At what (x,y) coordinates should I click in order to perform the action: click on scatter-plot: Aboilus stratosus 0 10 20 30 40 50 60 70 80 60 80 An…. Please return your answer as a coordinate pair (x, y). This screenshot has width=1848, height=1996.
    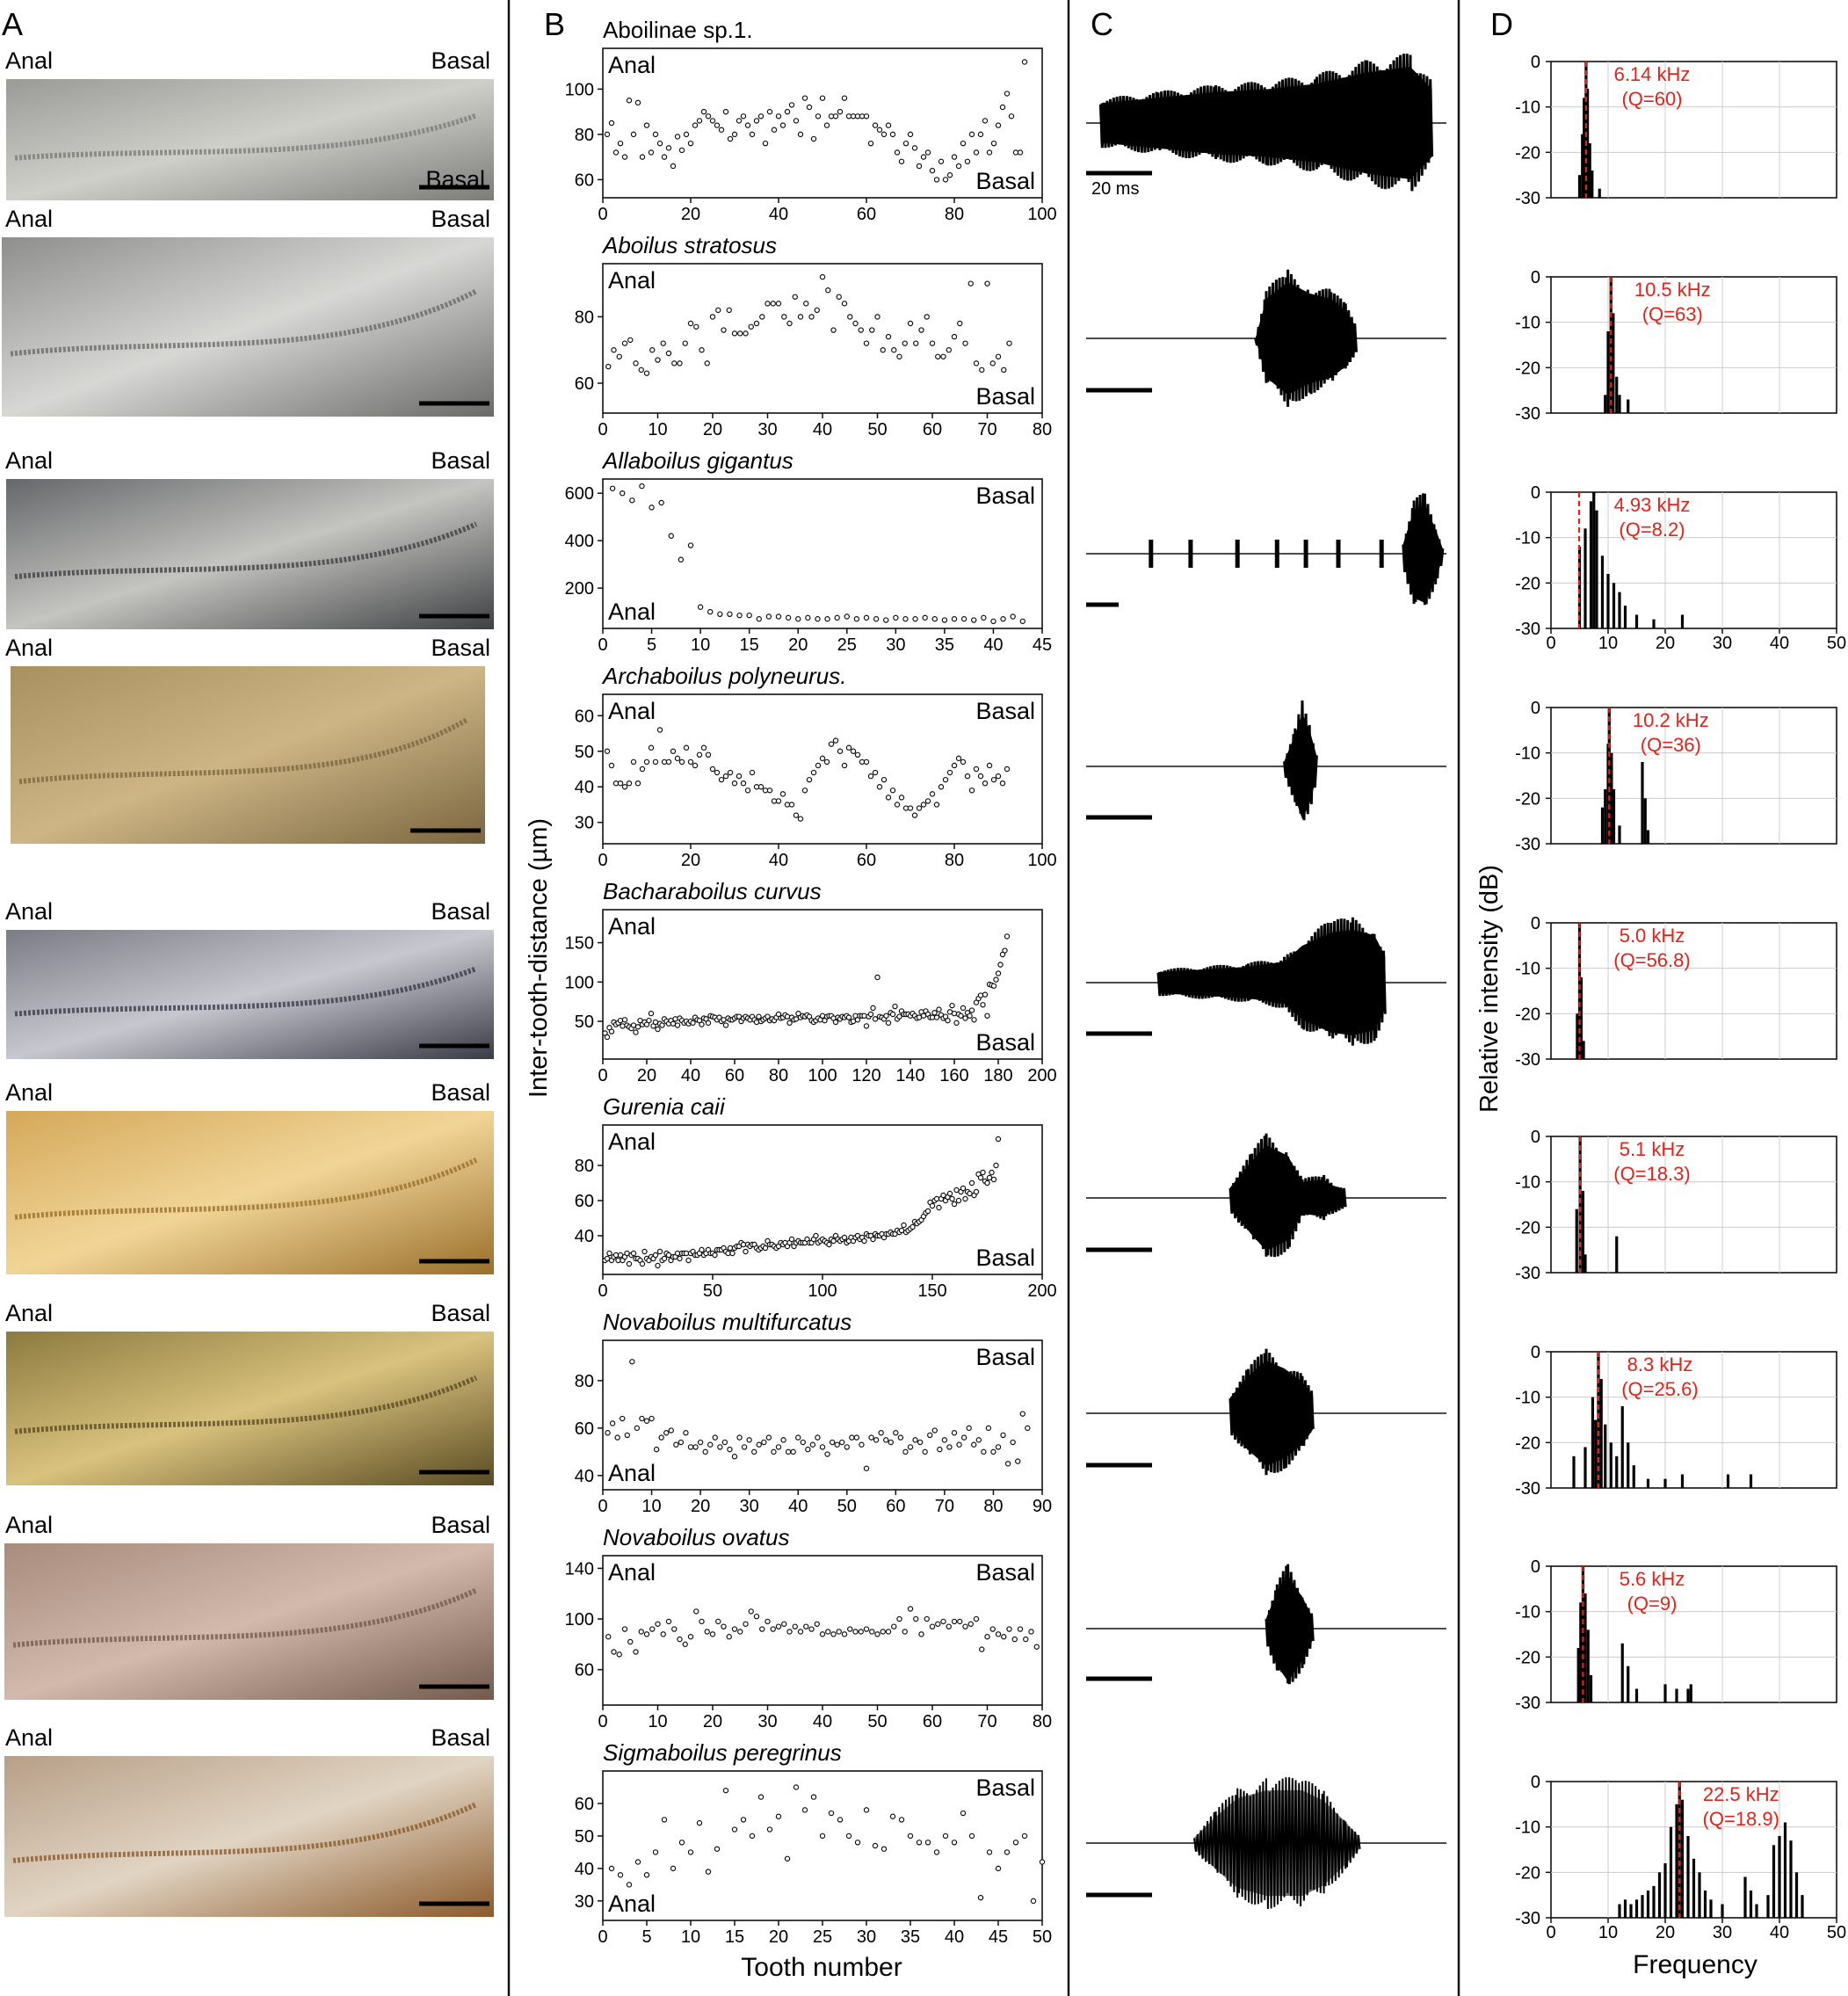
    Looking at the image, I should click on (813, 336).